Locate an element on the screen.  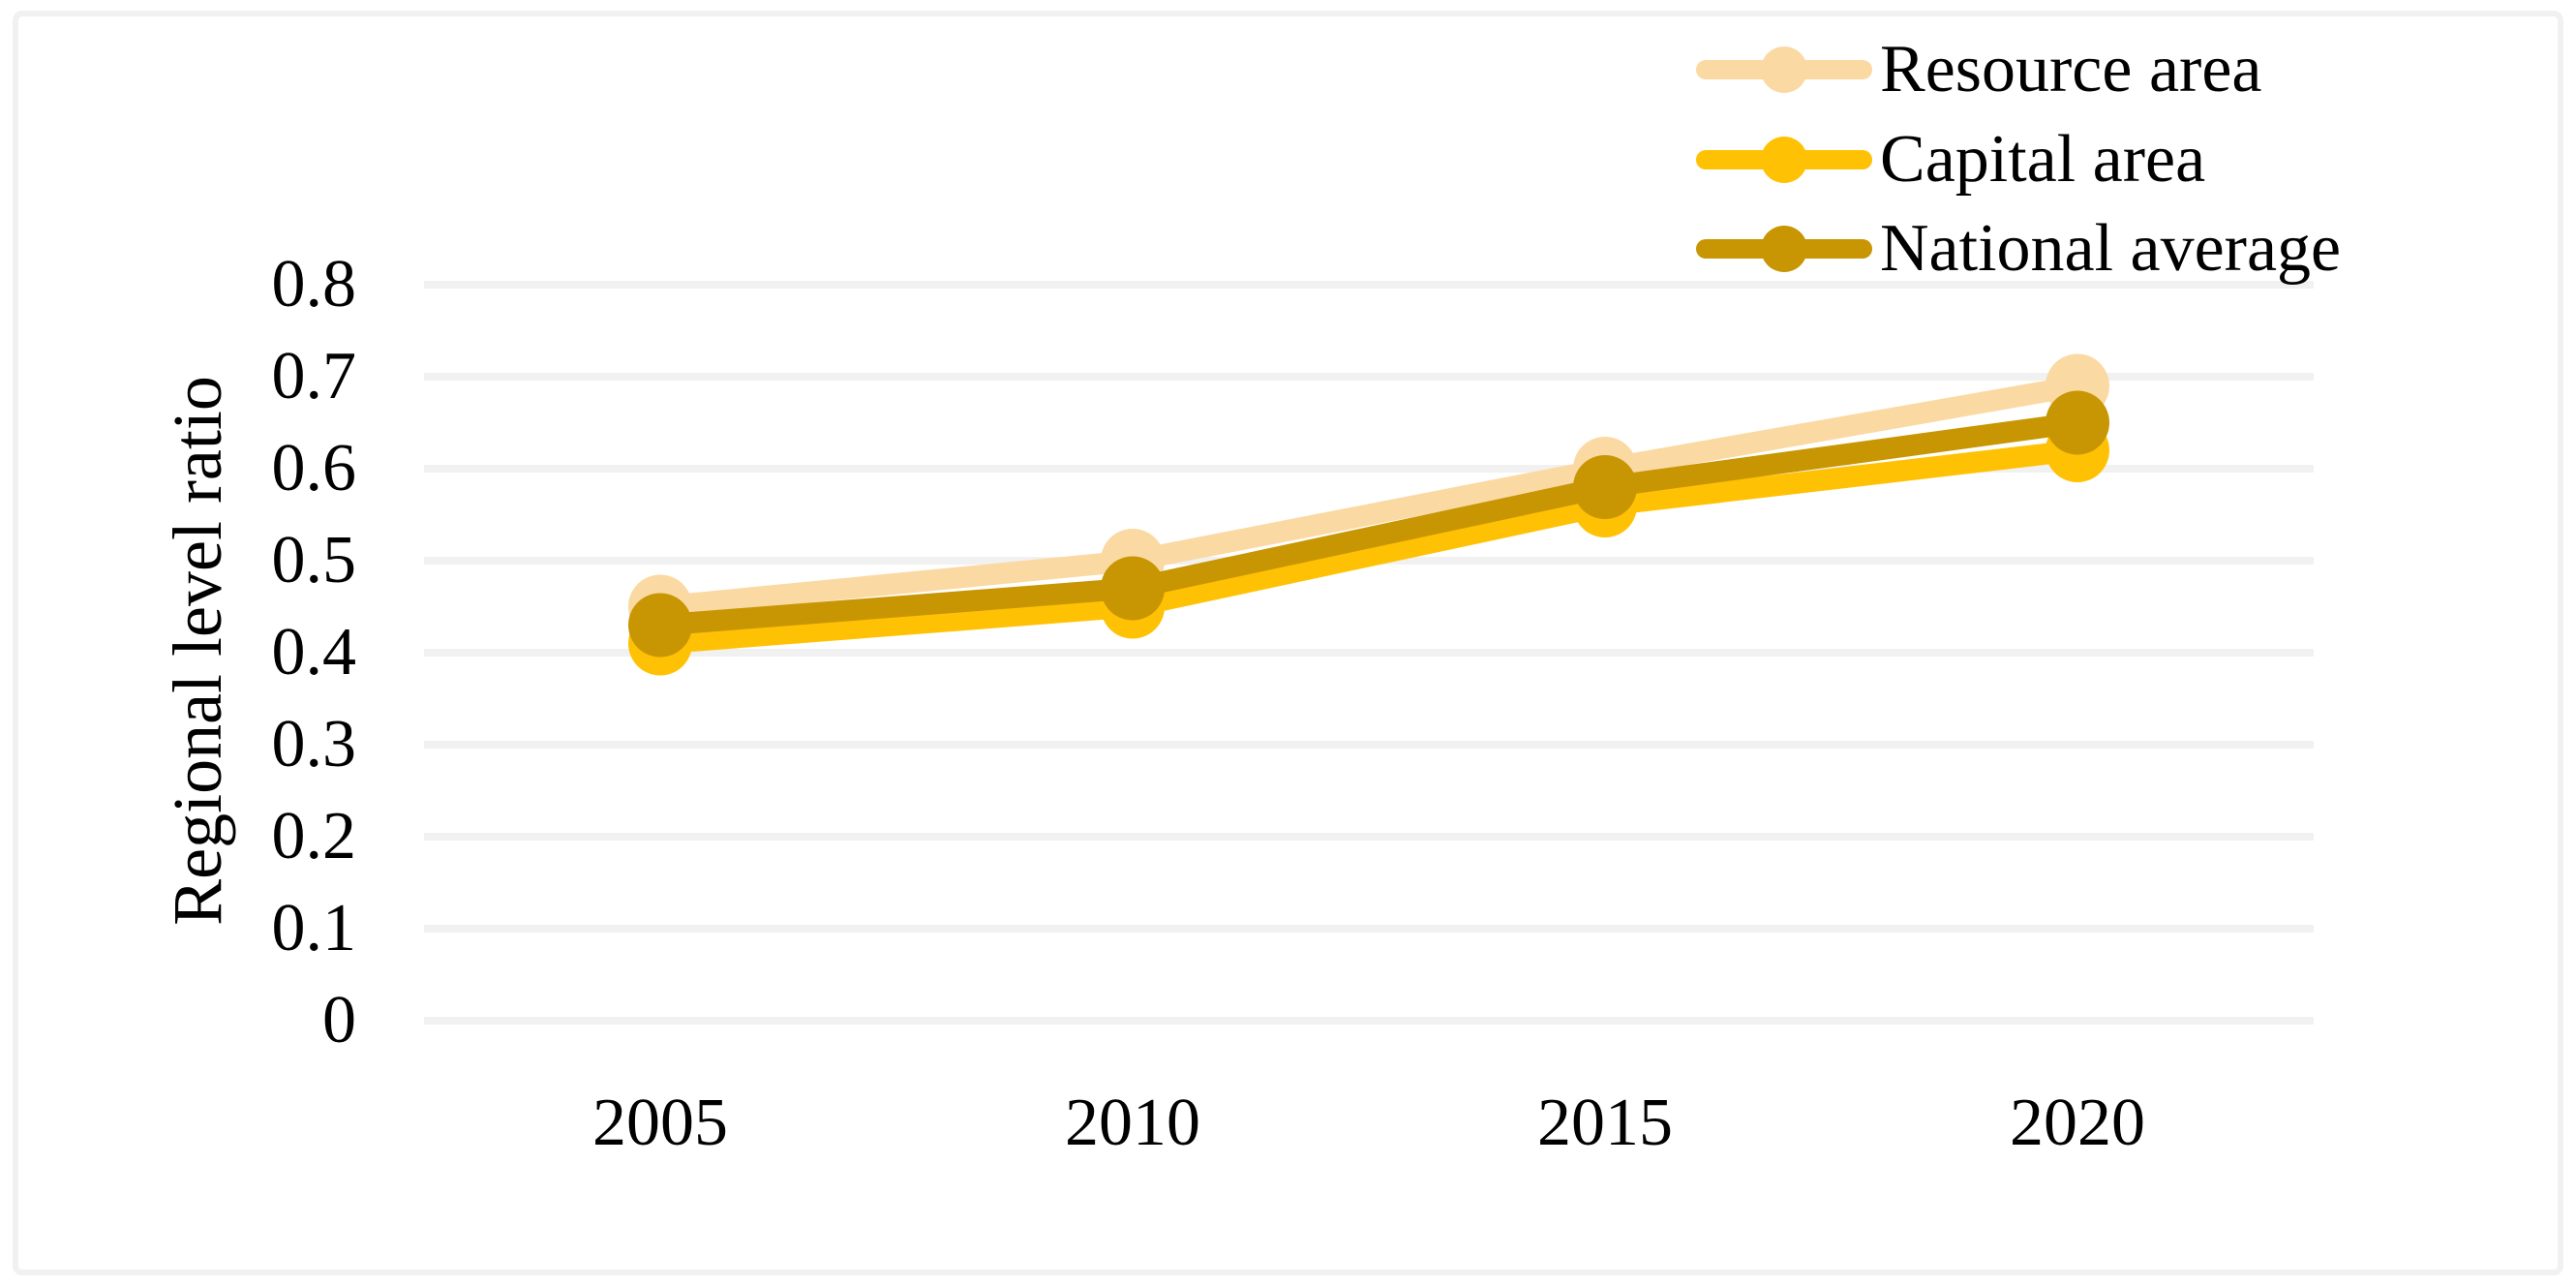
y-tick-label: 0.2 is located at coordinates (314, 836).